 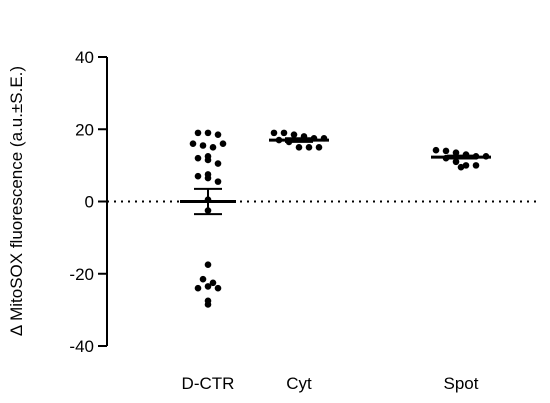 What do you see at coordinates (461, 383) in the screenshot?
I see `x-category-label: Spot` at bounding box center [461, 383].